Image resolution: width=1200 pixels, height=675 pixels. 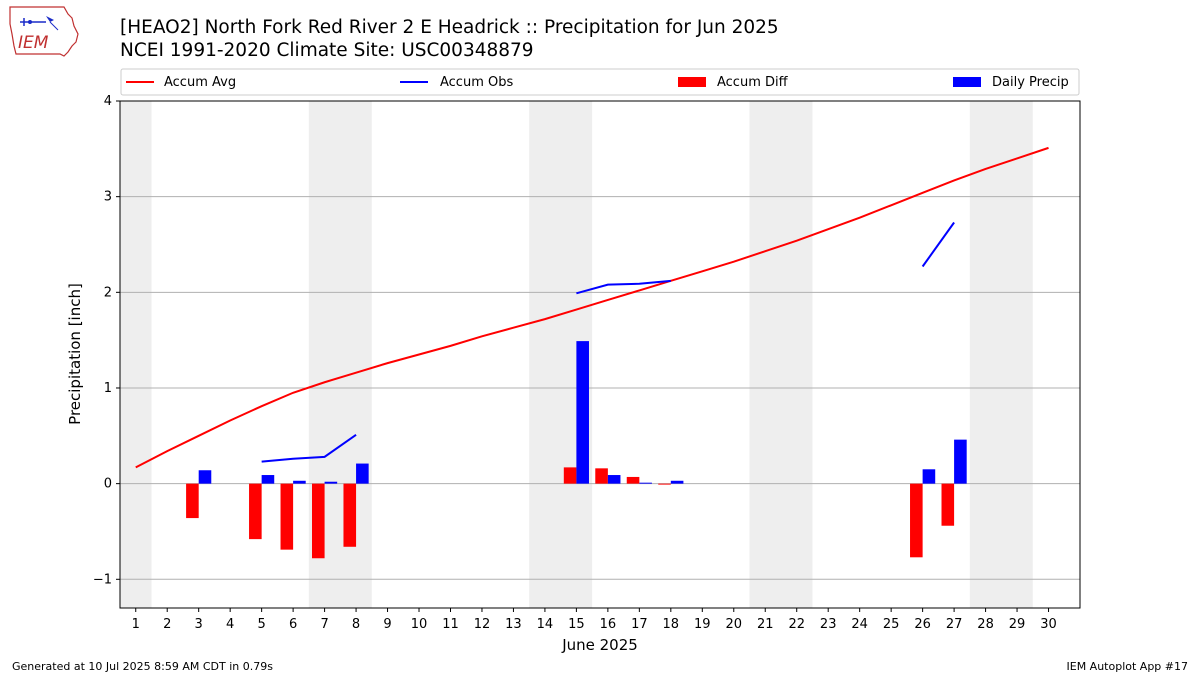 I want to click on x-tick-label: 25, so click(x=891, y=624).